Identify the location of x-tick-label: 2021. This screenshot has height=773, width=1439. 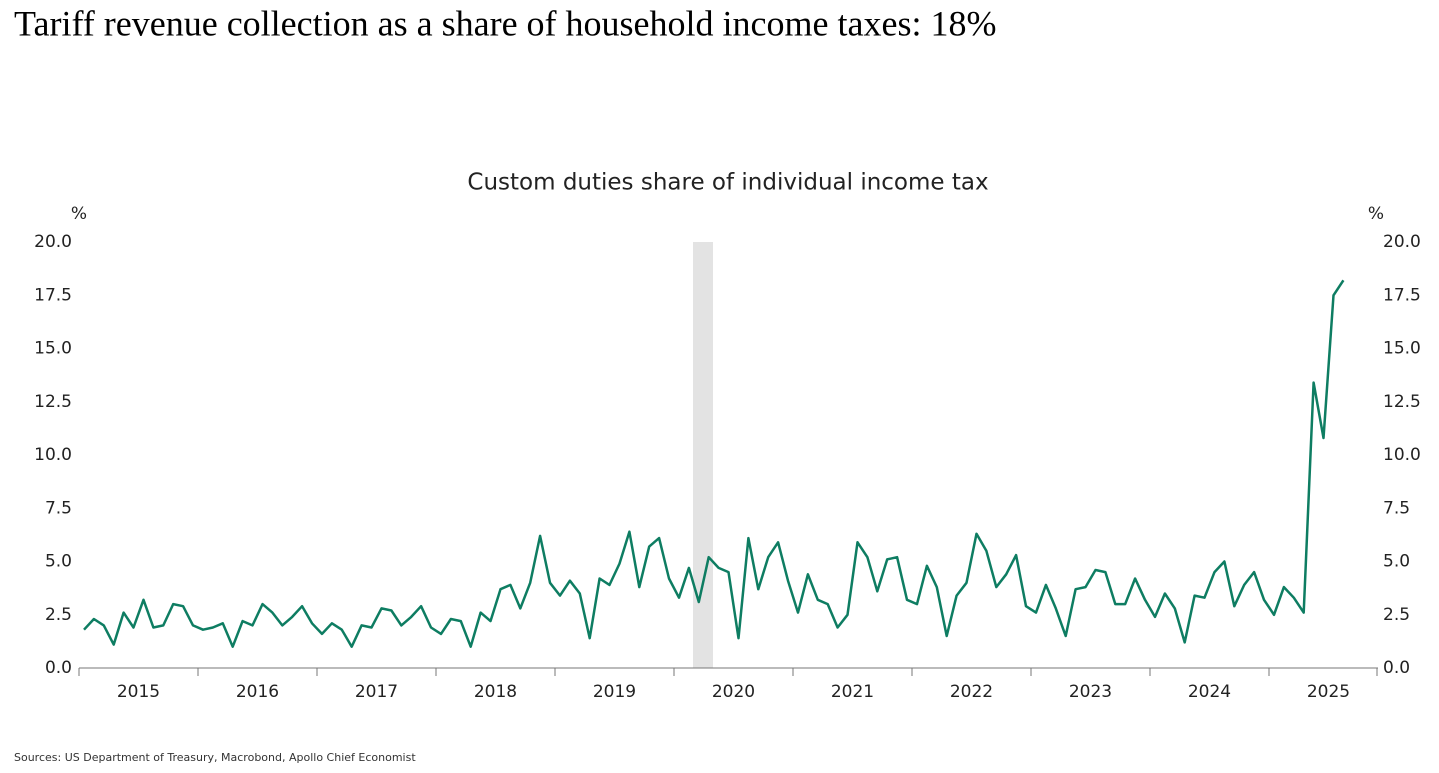
(852, 692).